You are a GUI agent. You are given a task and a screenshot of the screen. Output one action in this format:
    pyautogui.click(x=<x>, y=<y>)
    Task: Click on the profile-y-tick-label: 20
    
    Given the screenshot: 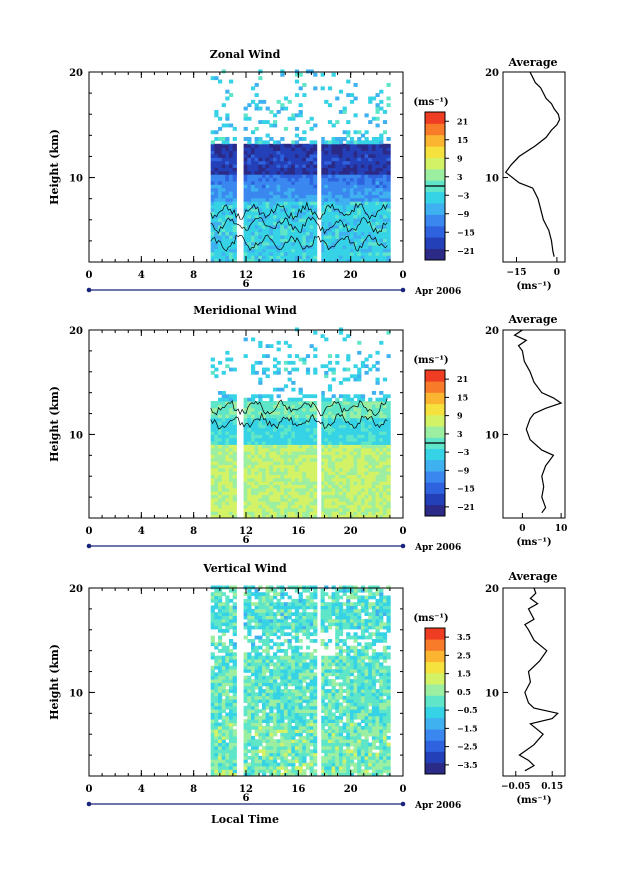 What is the action you would take?
    pyautogui.click(x=492, y=331)
    